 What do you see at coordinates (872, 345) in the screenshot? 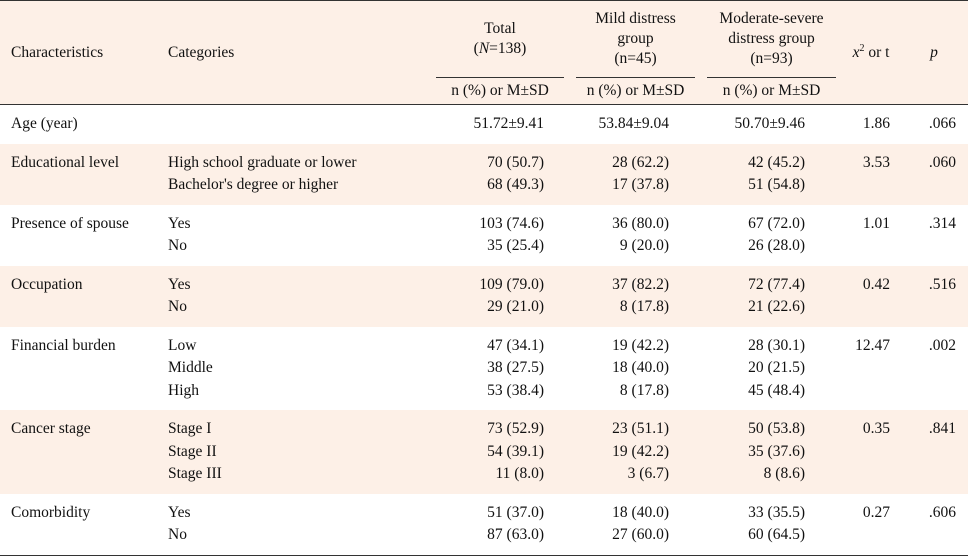
I see `cell-stat: 12.47` at bounding box center [872, 345].